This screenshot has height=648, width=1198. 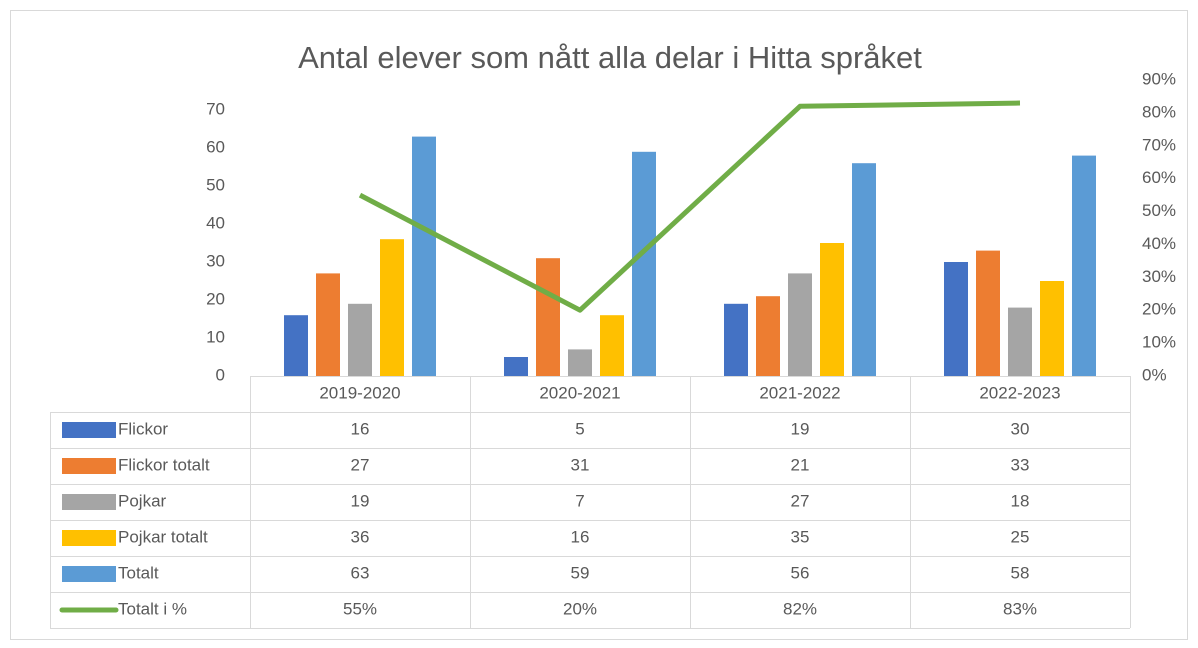 I want to click on y-tick-label: 60, so click(x=215, y=146).